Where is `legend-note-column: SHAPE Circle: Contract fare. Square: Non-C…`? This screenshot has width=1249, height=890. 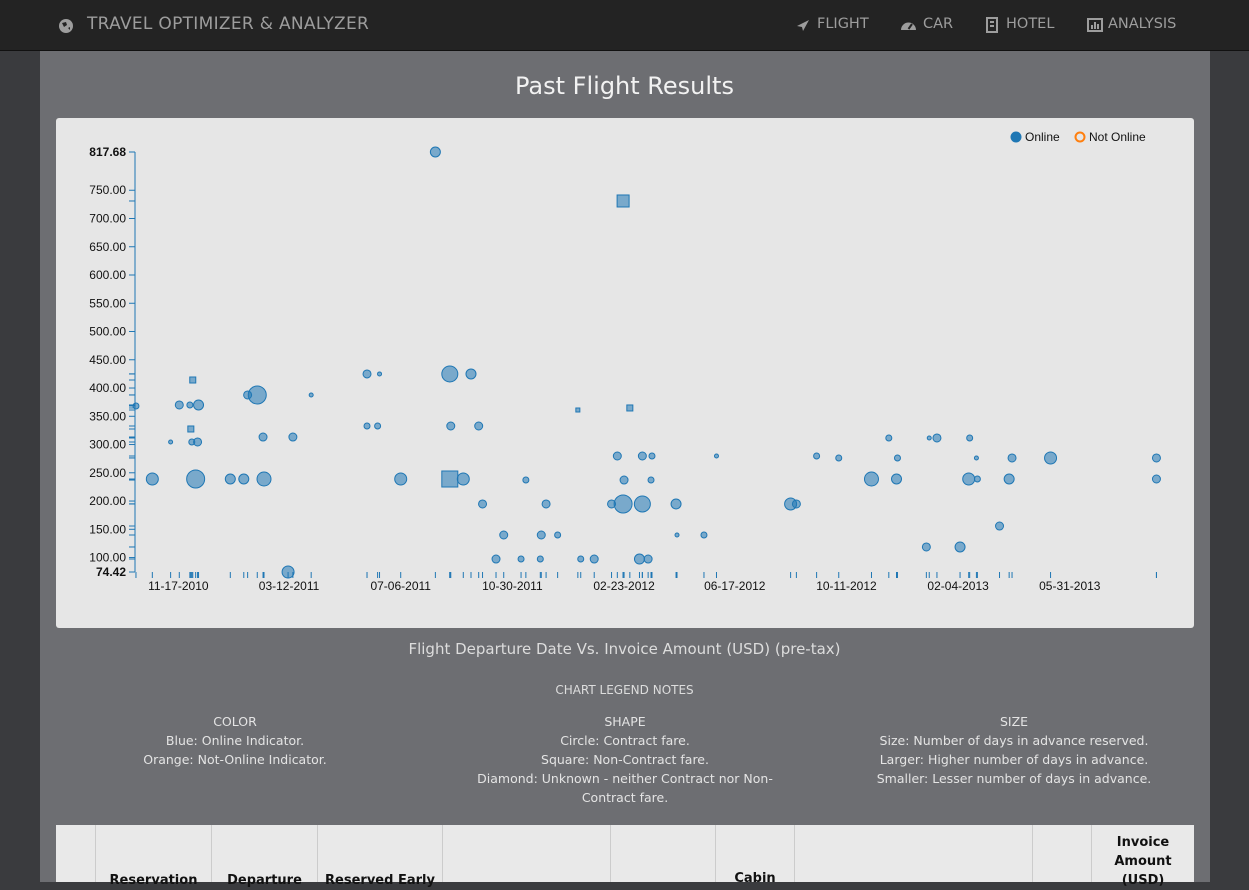 legend-note-column: SHAPE Circle: Contract fare. Square: Non-C… is located at coordinates (625, 759).